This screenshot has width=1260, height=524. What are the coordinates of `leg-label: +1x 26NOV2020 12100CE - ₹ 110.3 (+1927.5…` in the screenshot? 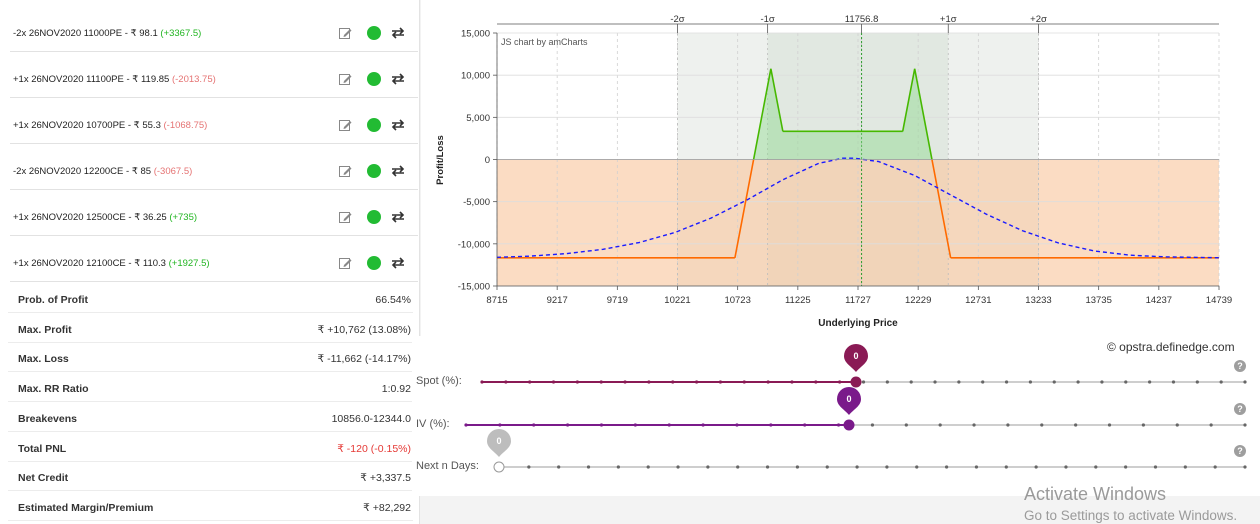 It's located at (111, 263).